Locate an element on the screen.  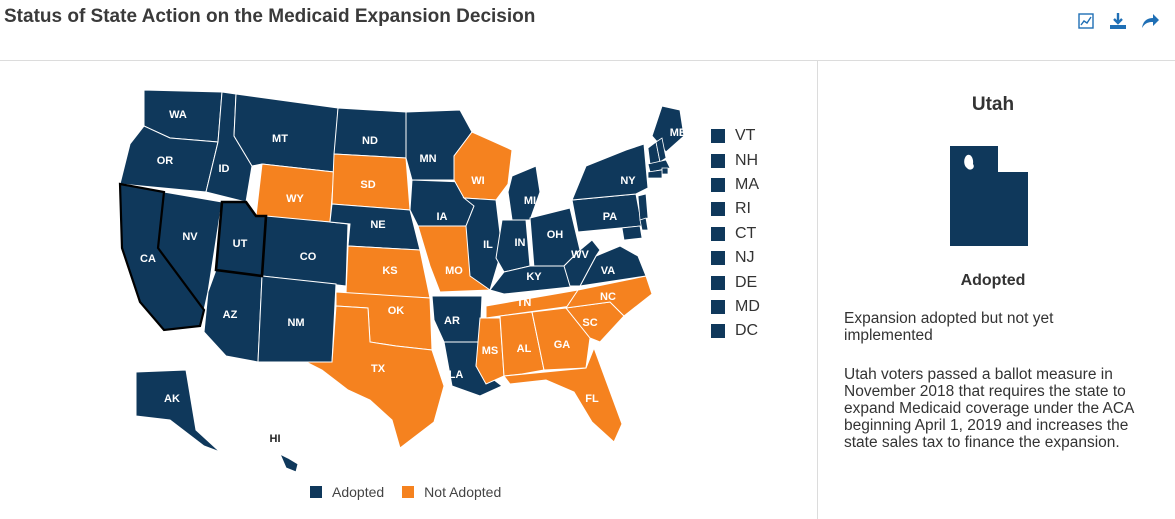
small-state-item-de: DE is located at coordinates (735, 282).